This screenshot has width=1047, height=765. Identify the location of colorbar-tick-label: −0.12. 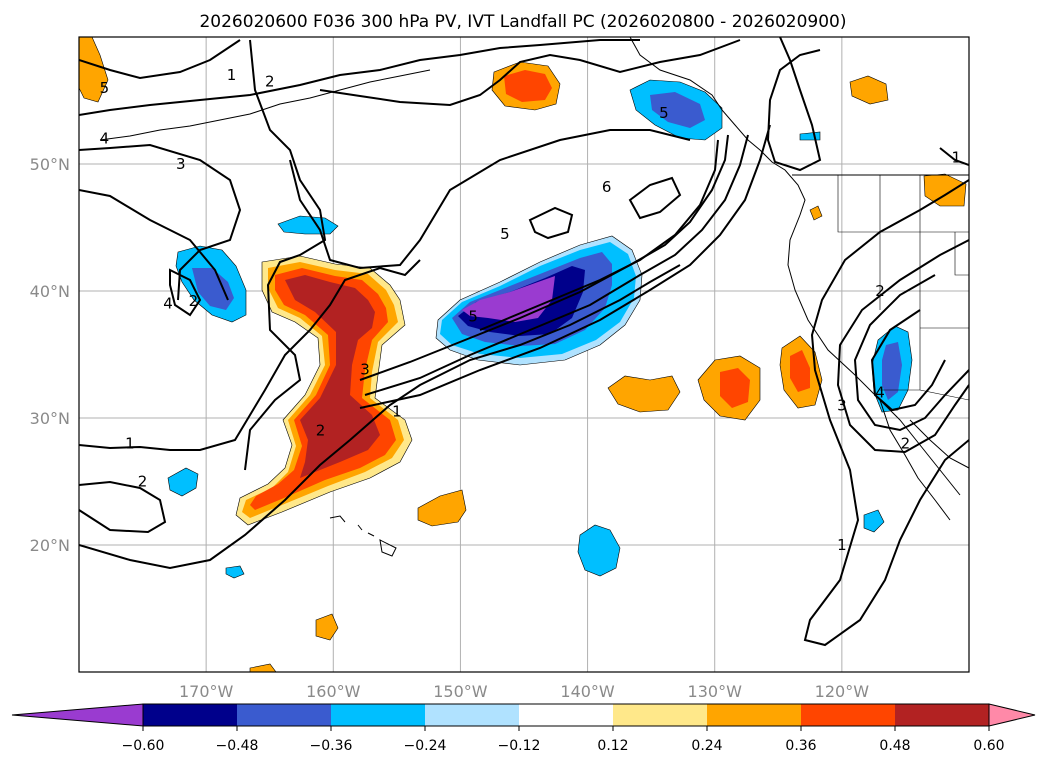
(519, 746).